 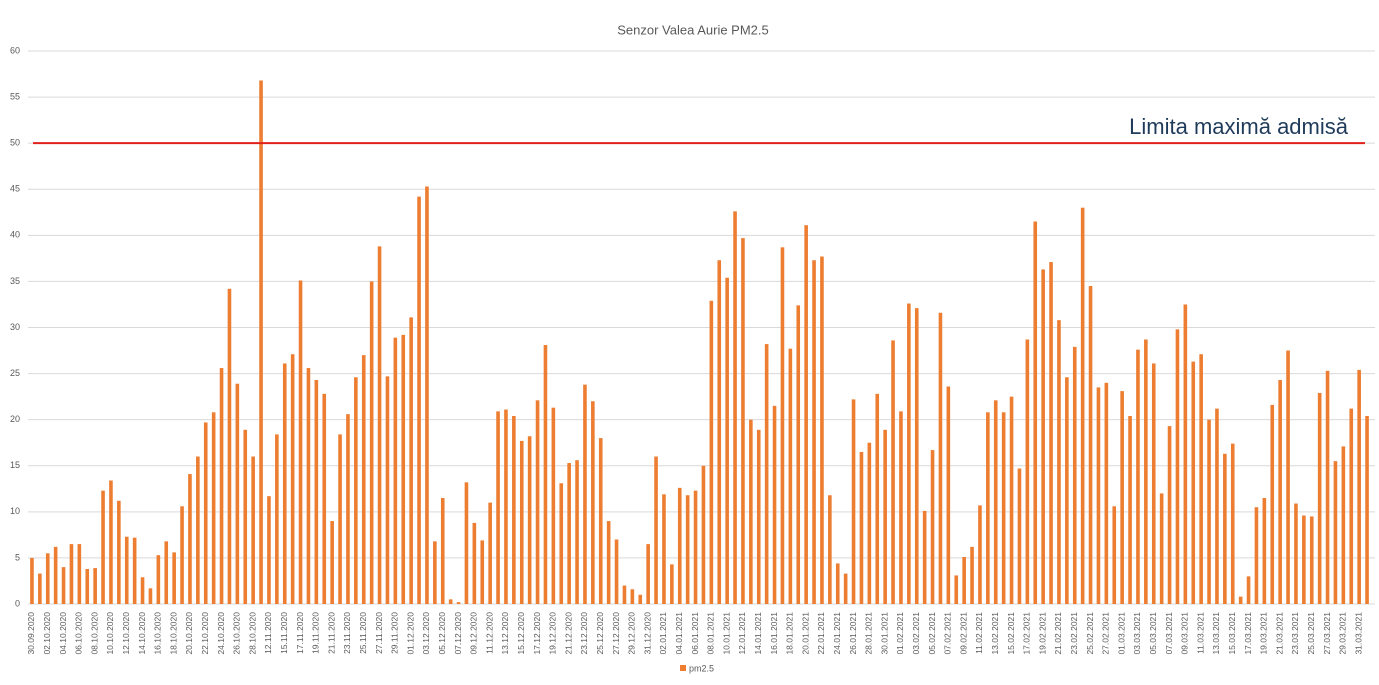 I want to click on x-tick-label: 27.02.2021, so click(x=1106, y=633).